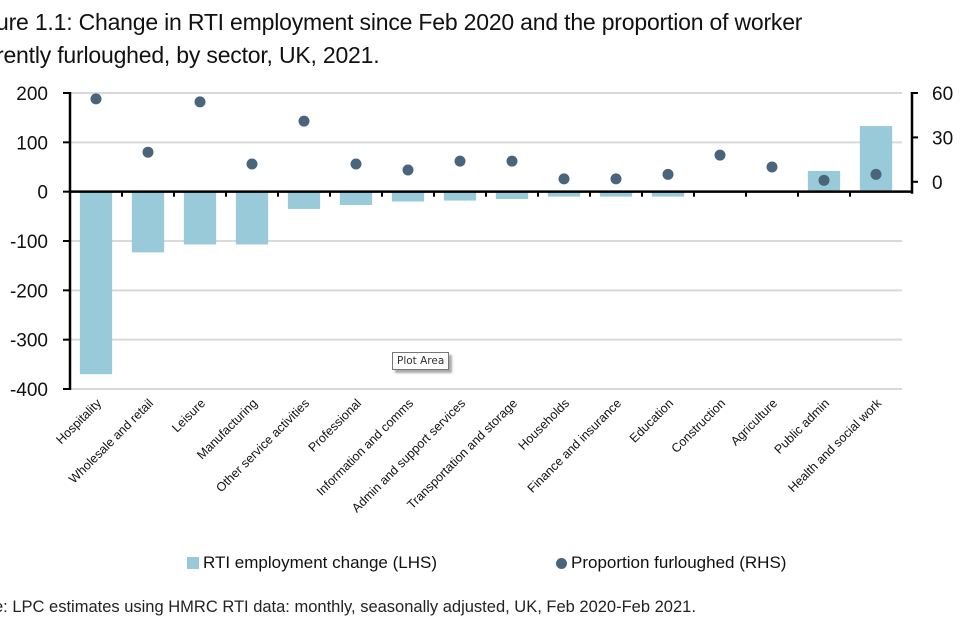 The width and height of the screenshot is (960, 640). What do you see at coordinates (320, 562) in the screenshot?
I see `legend-bar-label: RTI employment change (LHS)` at bounding box center [320, 562].